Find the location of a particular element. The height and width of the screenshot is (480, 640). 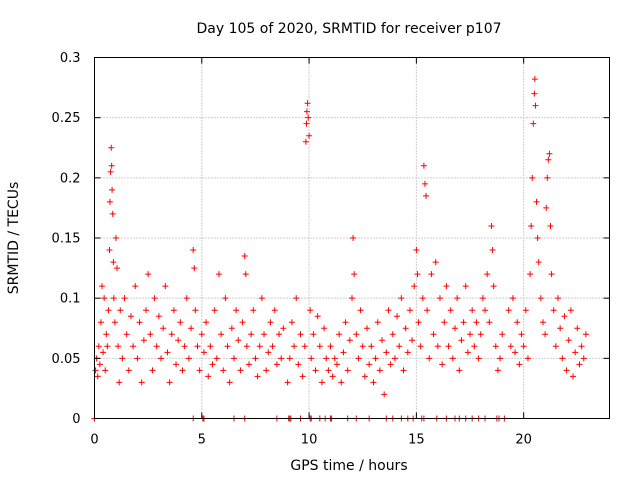

y-tick-label: 0.15 is located at coordinates (66, 239).